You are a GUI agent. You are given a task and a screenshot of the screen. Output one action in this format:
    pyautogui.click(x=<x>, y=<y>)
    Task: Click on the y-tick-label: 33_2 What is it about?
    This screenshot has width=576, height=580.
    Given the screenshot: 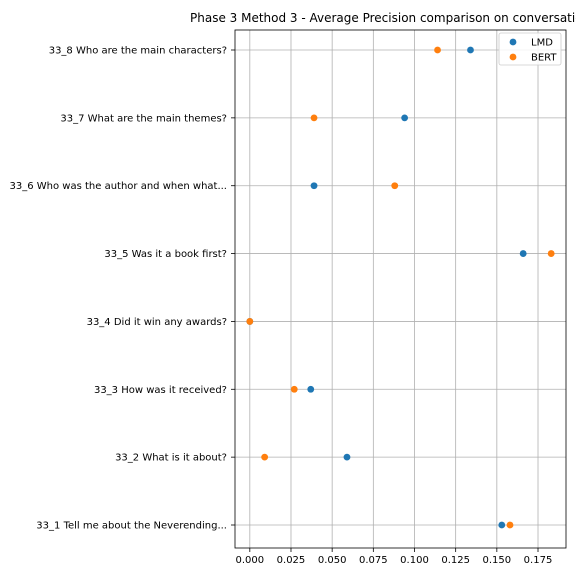 What is the action you would take?
    pyautogui.click(x=171, y=458)
    